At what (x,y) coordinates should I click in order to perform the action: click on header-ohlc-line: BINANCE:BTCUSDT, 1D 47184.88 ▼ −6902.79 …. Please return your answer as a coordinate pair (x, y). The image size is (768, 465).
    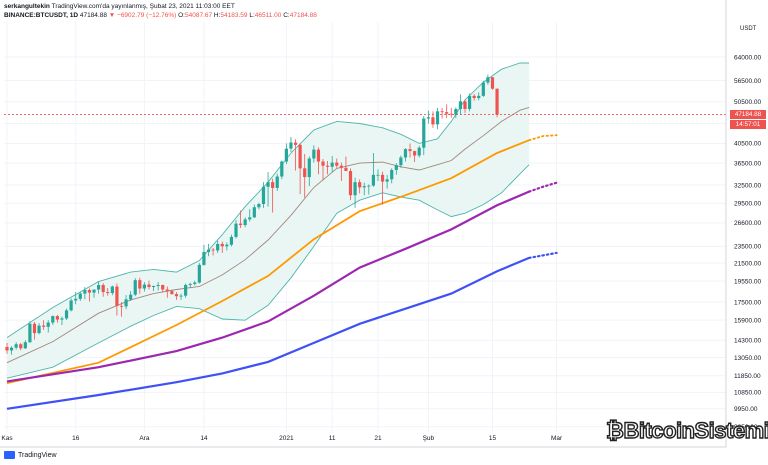
    Looking at the image, I should click on (160, 15).